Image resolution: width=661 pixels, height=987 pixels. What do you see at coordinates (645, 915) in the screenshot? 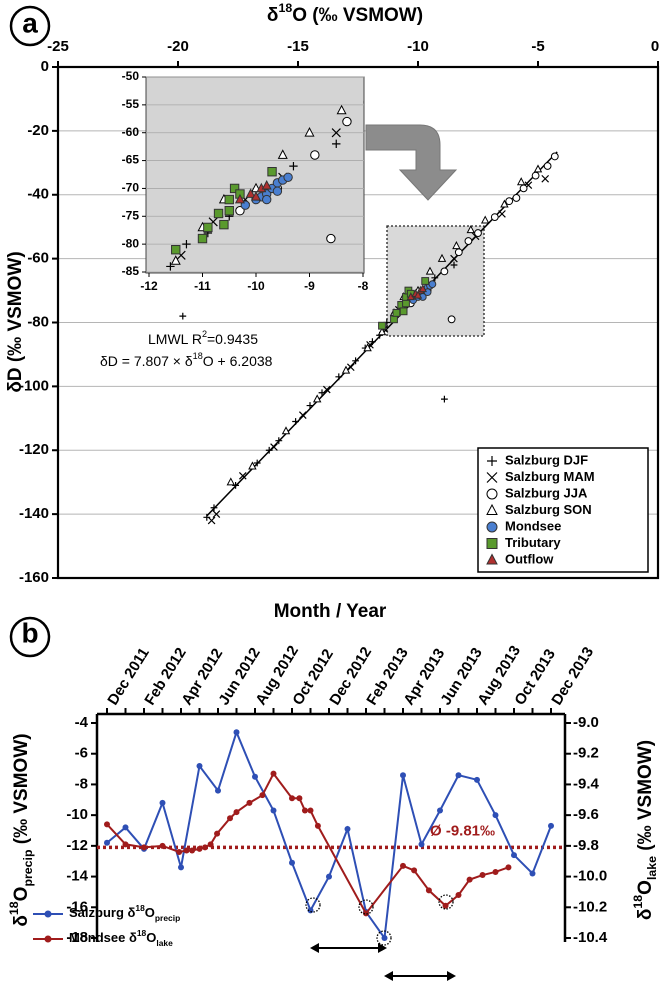
I see `y2-axis-title-part: δ` at bounding box center [645, 915].